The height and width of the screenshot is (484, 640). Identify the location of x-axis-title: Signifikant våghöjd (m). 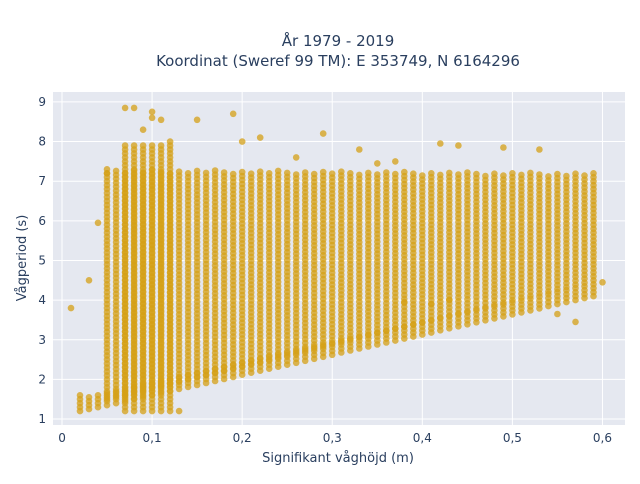
(338, 458).